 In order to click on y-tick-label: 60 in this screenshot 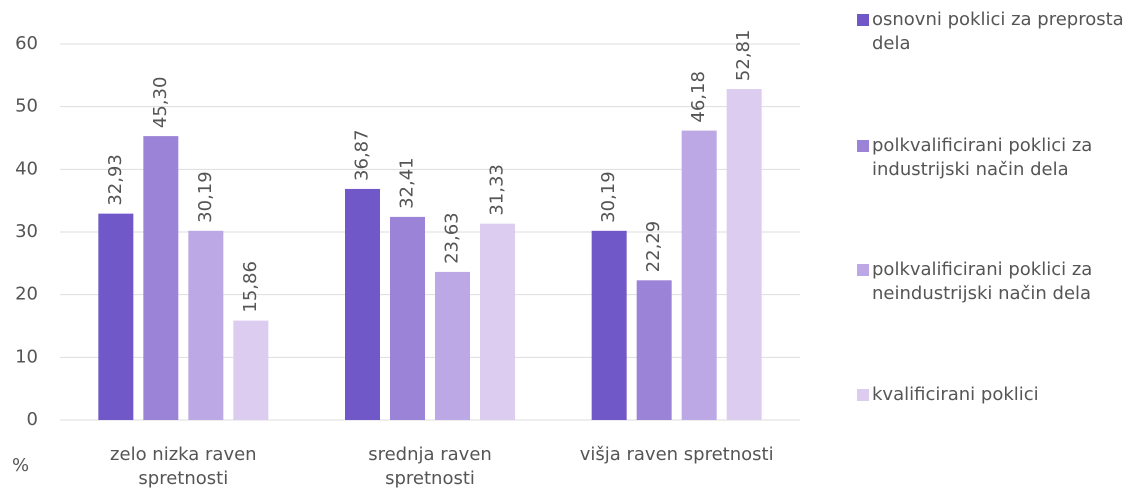, I will do `click(26, 43)`.